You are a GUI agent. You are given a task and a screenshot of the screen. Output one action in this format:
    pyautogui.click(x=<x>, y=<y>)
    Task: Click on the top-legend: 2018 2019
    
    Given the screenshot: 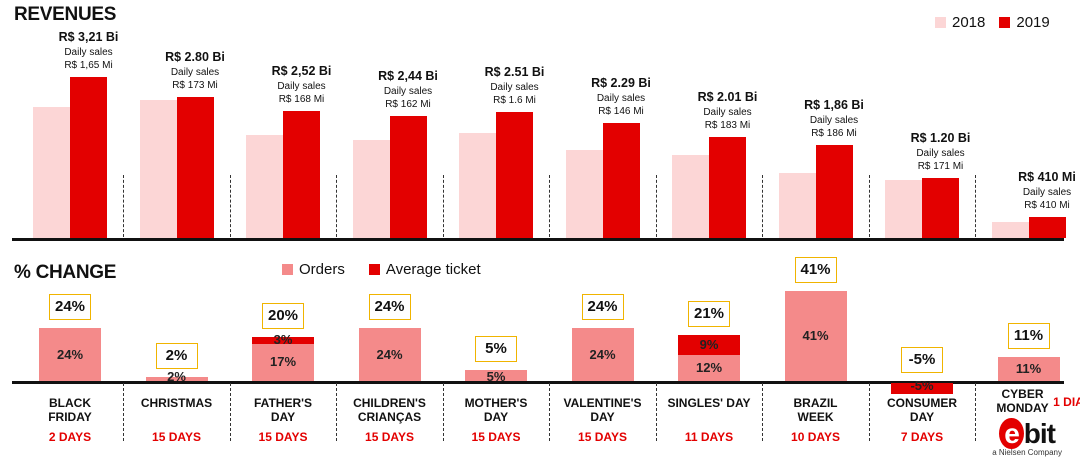 What is the action you would take?
    pyautogui.click(x=992, y=22)
    